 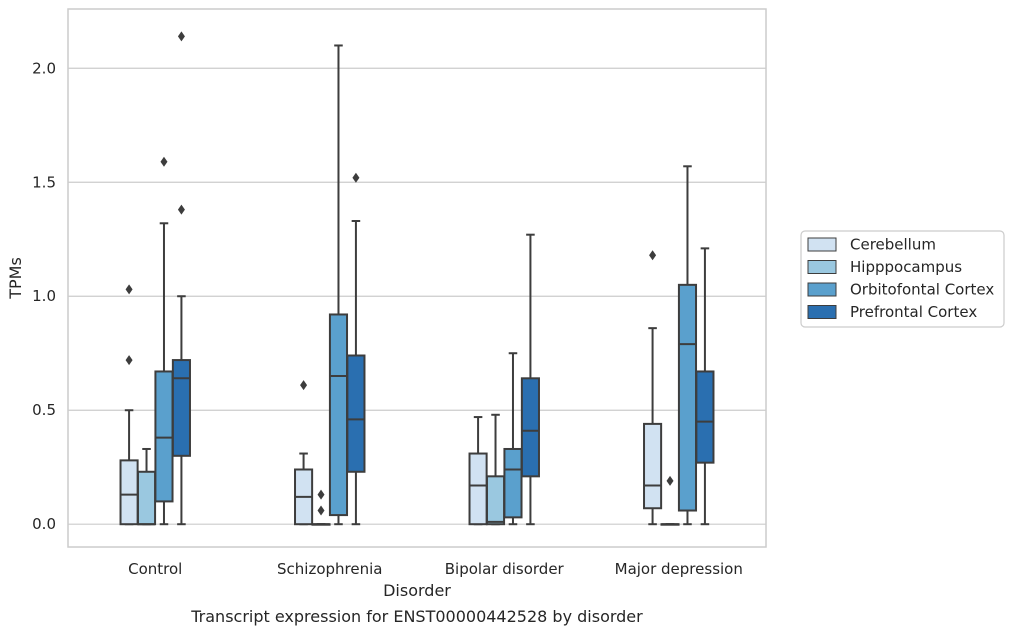 What do you see at coordinates (155, 569) in the screenshot?
I see `x-tick-label: Control` at bounding box center [155, 569].